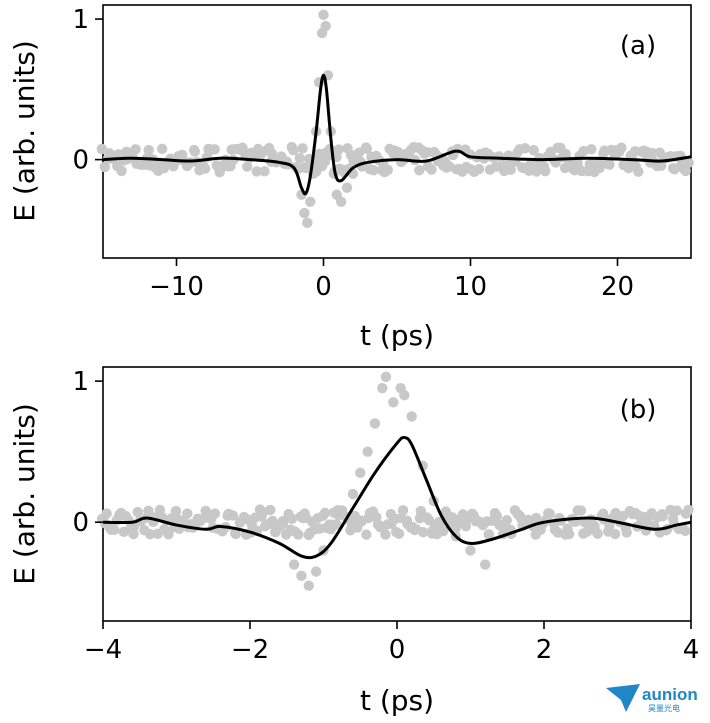 This screenshot has height=723, width=710. I want to click on y-tick-label: 1, so click(80, 382).